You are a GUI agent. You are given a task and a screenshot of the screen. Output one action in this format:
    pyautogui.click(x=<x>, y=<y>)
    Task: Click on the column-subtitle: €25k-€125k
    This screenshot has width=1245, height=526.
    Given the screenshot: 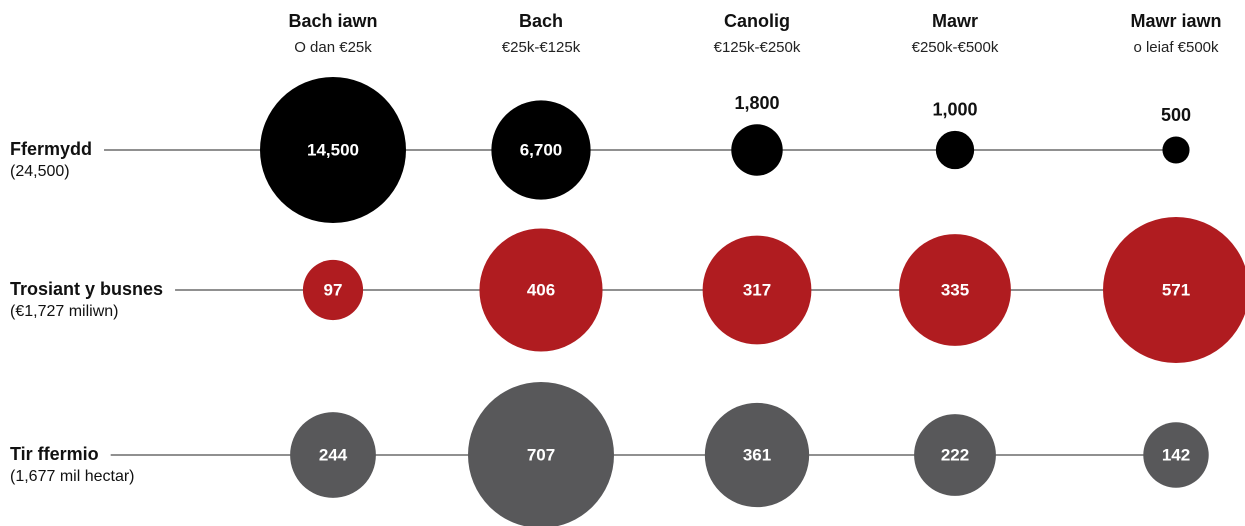 What is the action you would take?
    pyautogui.click(x=541, y=47)
    